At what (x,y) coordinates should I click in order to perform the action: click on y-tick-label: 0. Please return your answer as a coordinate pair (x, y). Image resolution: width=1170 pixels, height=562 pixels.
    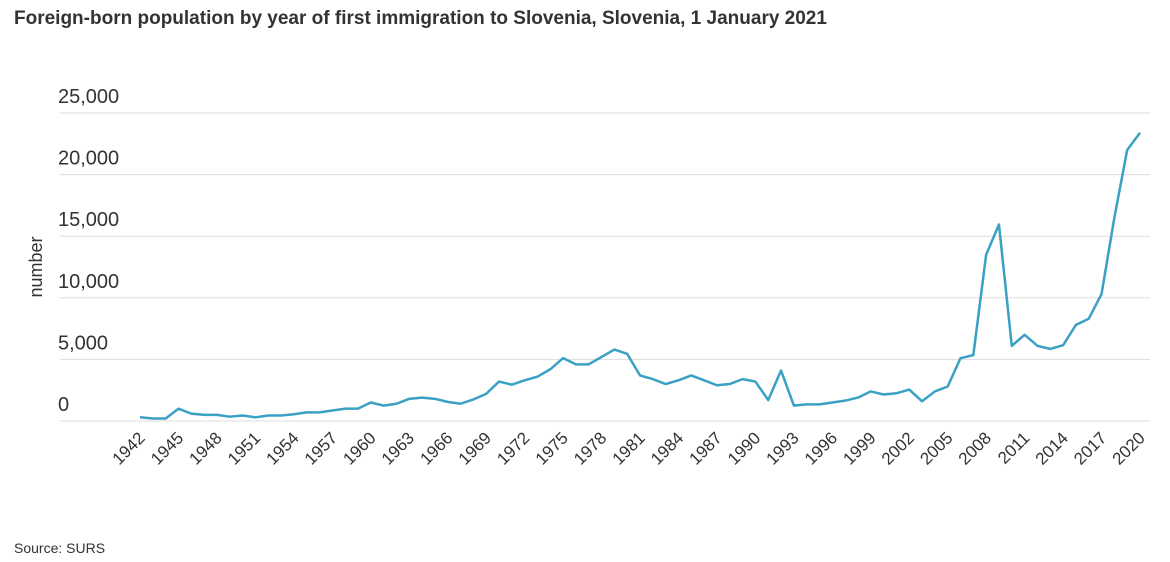
    Looking at the image, I should click on (63, 405).